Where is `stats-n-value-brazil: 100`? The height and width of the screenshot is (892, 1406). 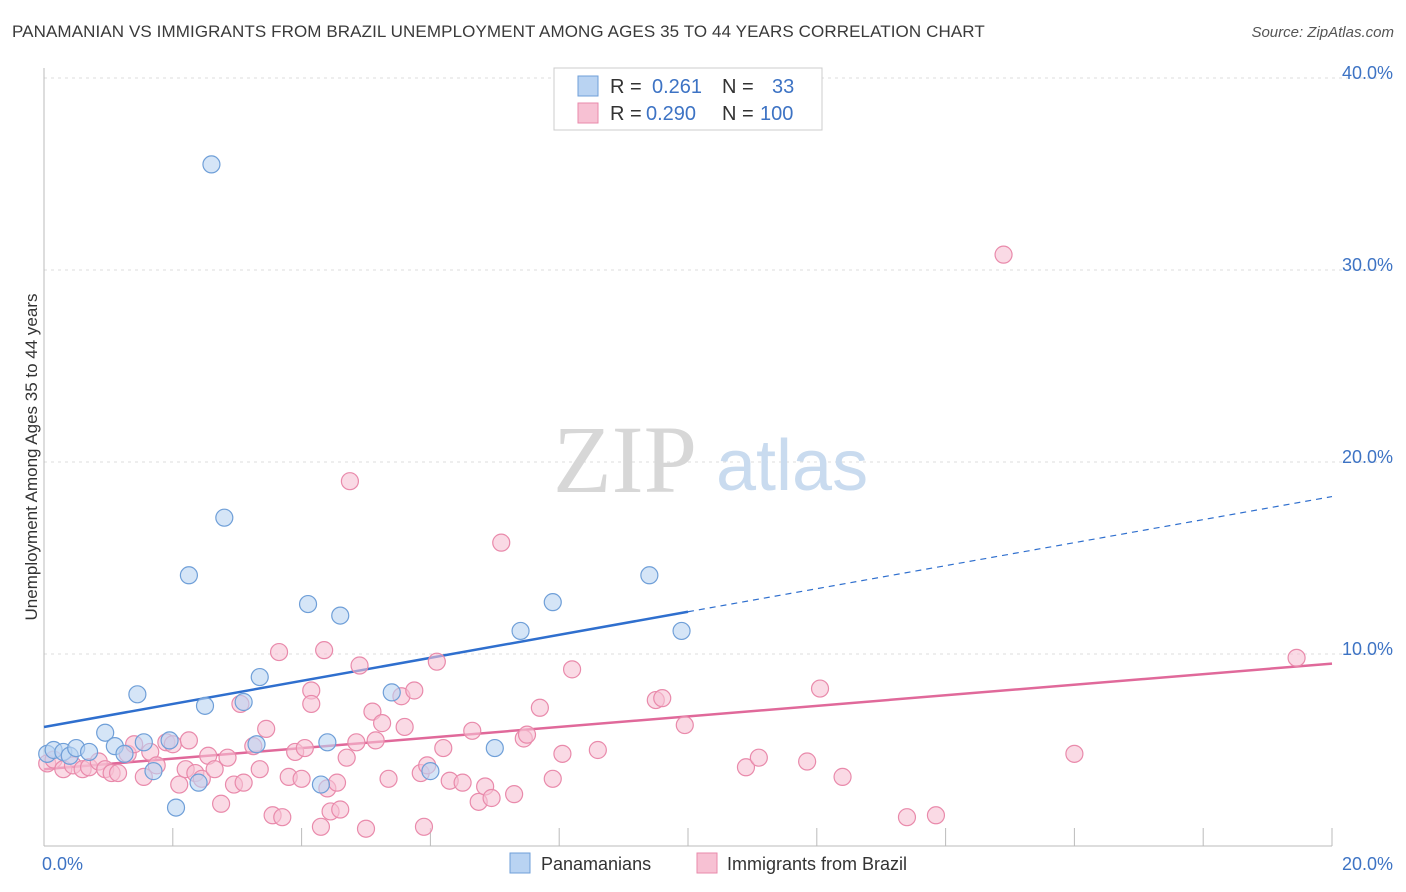 stats-n-value-brazil: 100 is located at coordinates (776, 114).